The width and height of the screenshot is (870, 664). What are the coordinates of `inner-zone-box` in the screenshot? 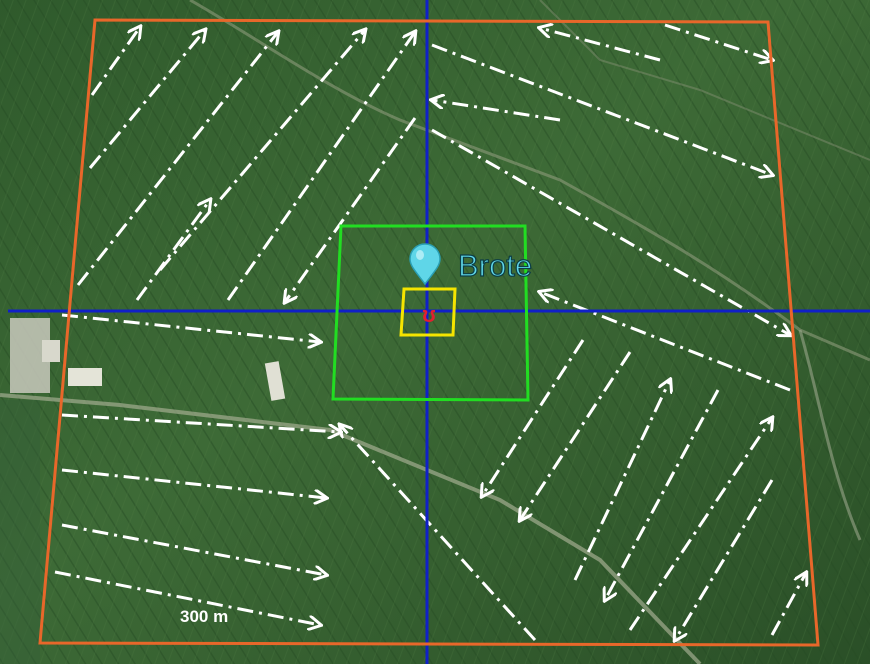 It's located at (430, 313).